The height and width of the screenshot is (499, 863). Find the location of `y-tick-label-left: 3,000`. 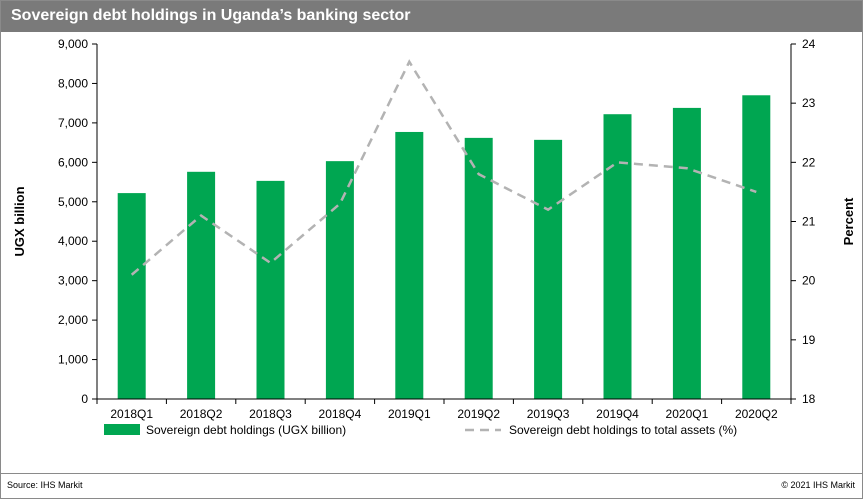

y-tick-label-left: 3,000 is located at coordinates (73, 281).